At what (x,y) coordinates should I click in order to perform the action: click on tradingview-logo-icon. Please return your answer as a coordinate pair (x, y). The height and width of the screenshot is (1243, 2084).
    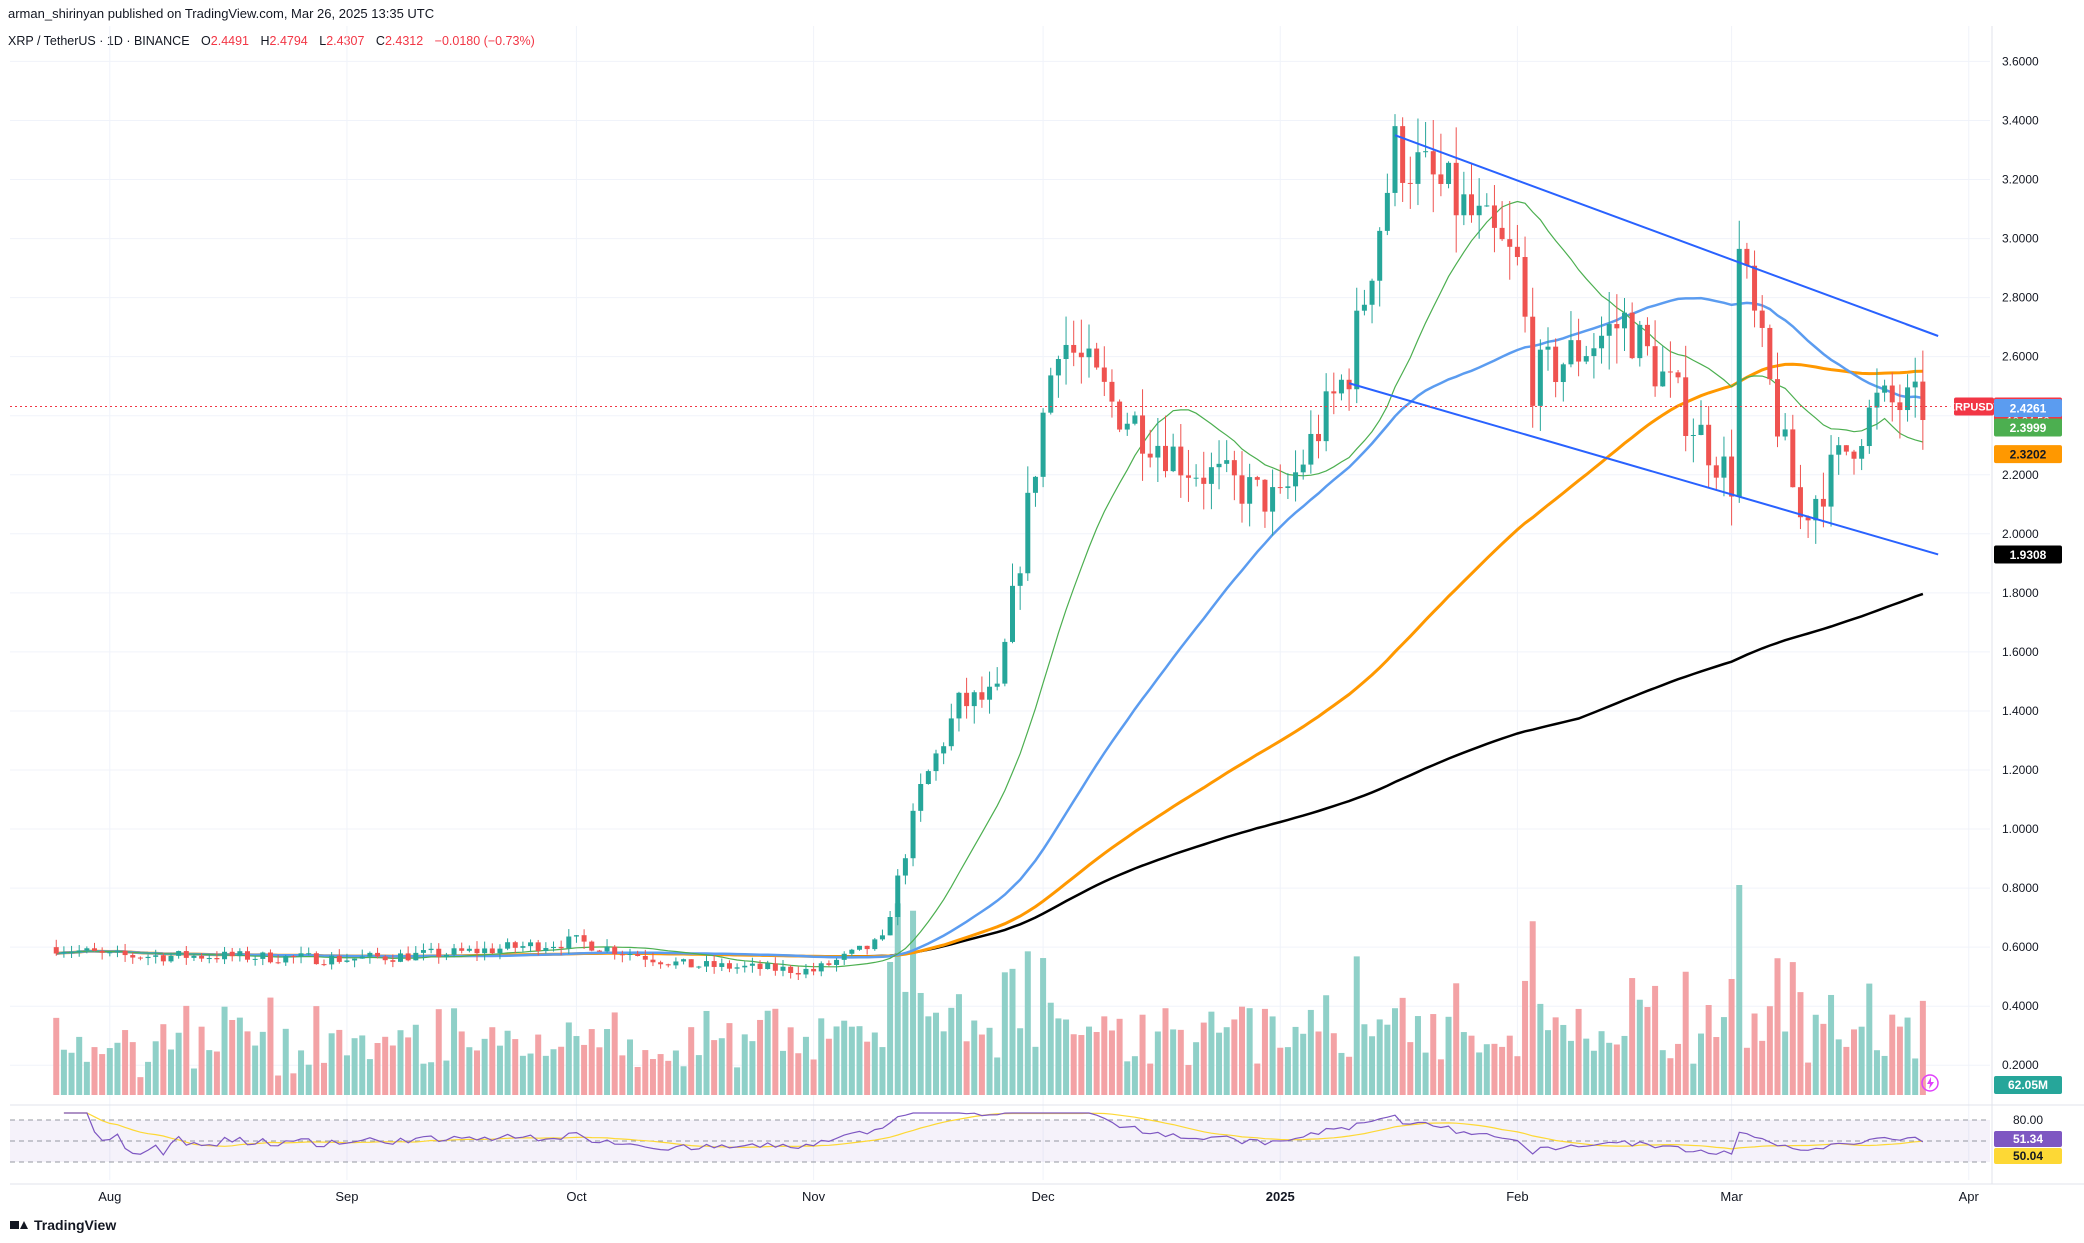
    Looking at the image, I should click on (19, 1225).